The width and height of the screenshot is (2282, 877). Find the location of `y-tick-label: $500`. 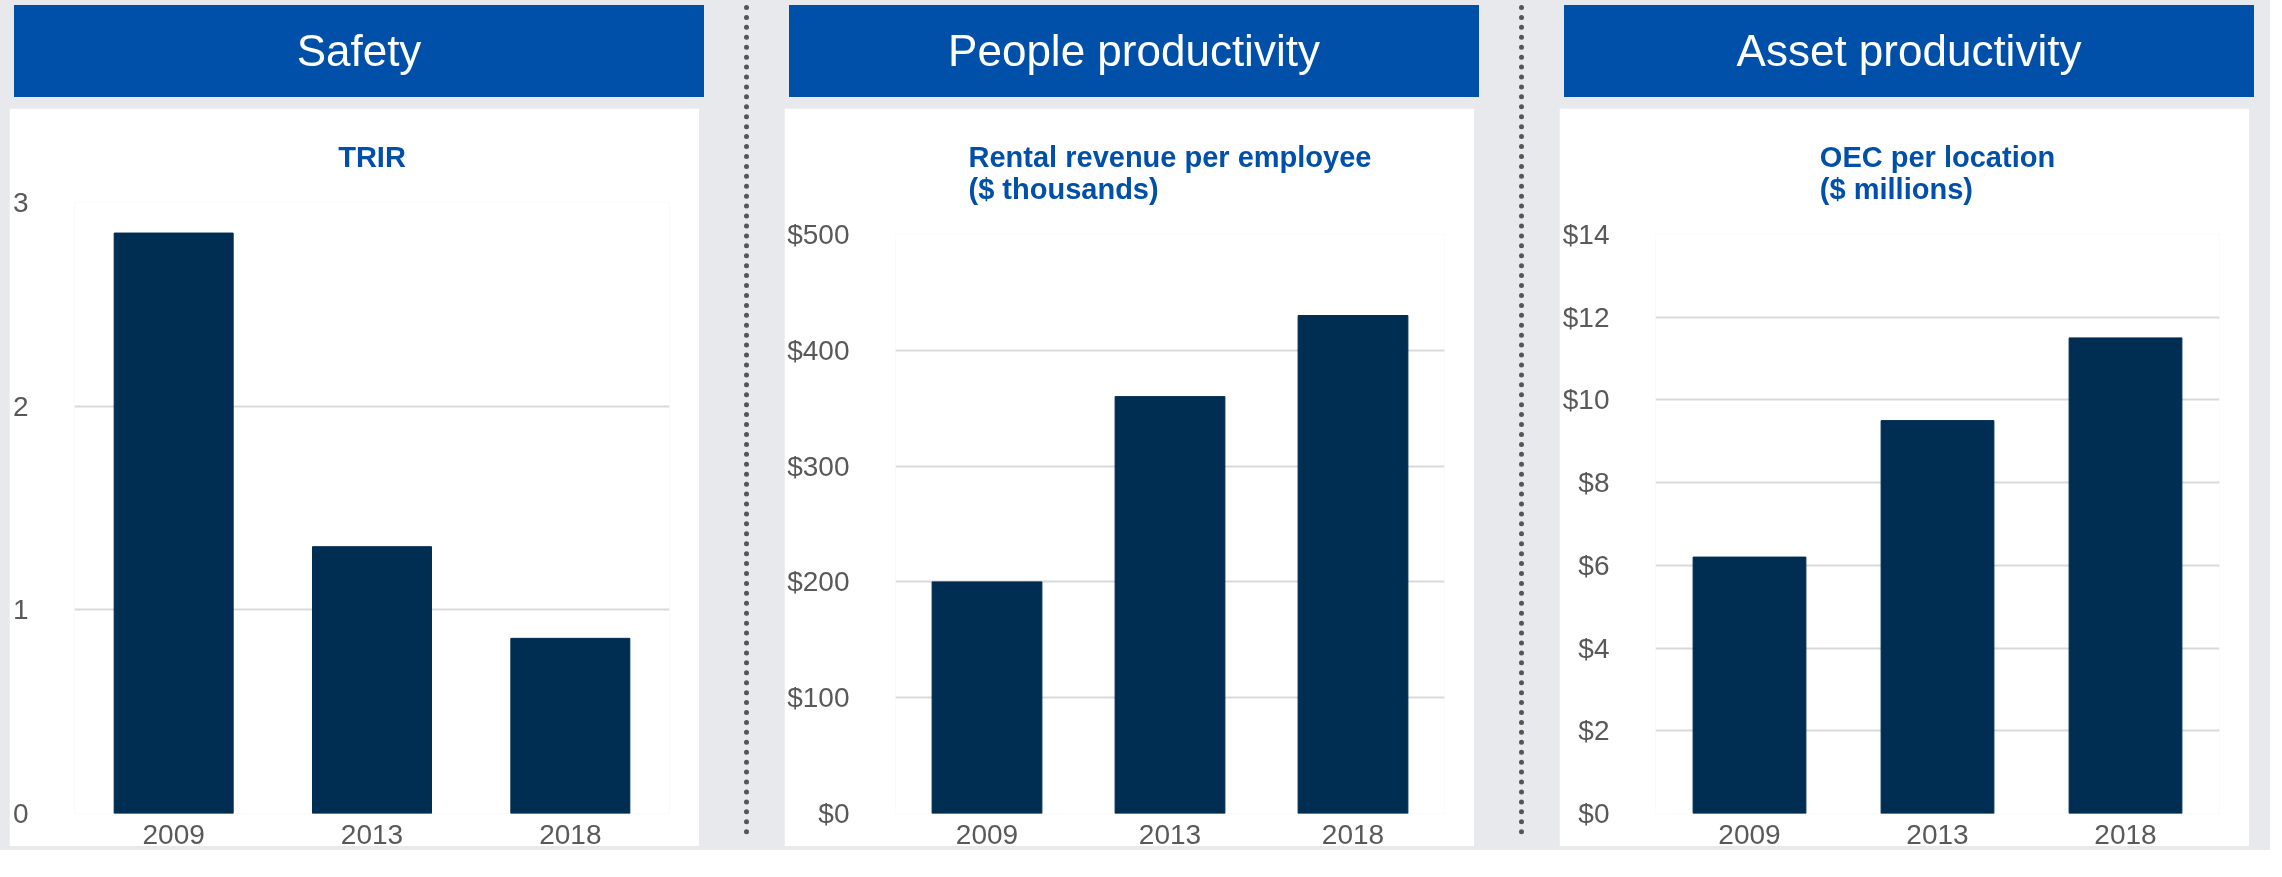

y-tick-label: $500 is located at coordinates (818, 234).